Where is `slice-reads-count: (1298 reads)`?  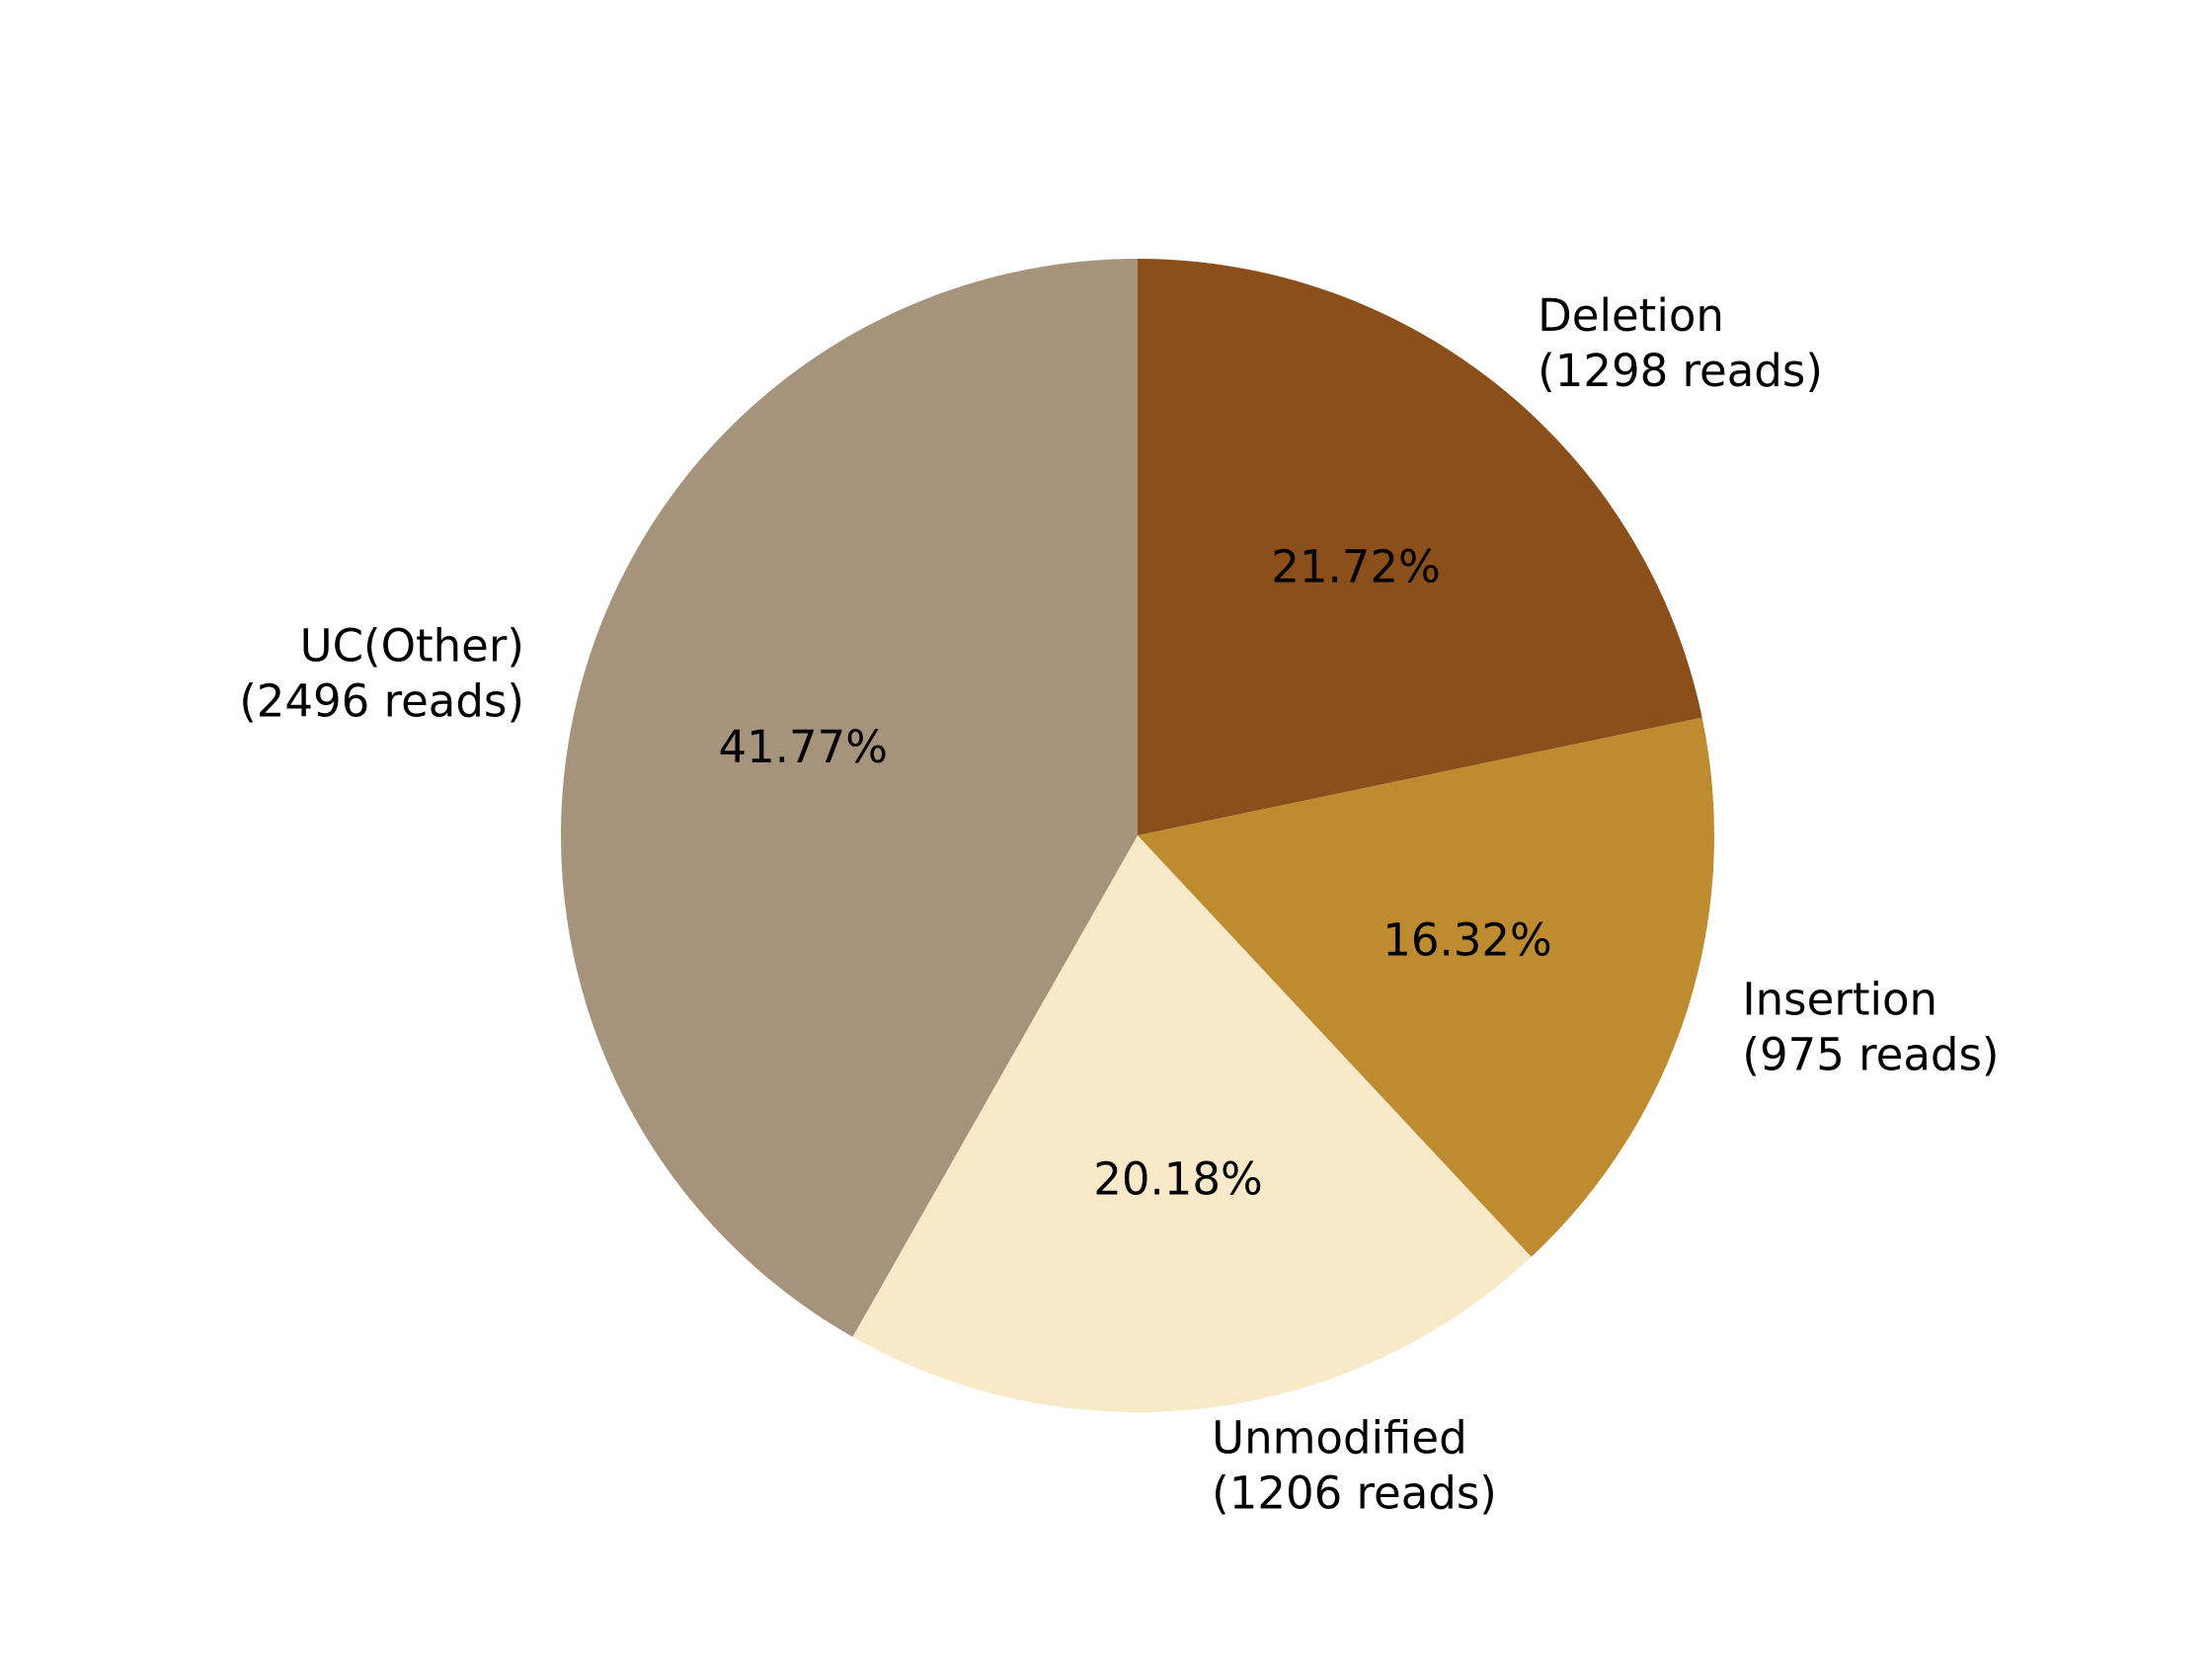
slice-reads-count: (1298 reads) is located at coordinates (1681, 371).